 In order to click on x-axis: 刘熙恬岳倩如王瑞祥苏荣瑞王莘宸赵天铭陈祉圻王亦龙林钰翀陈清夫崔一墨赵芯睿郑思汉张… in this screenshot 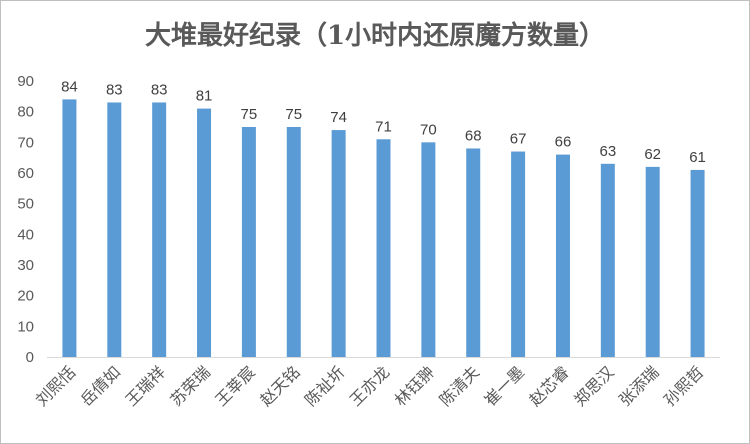, I will do `click(376, 383)`.